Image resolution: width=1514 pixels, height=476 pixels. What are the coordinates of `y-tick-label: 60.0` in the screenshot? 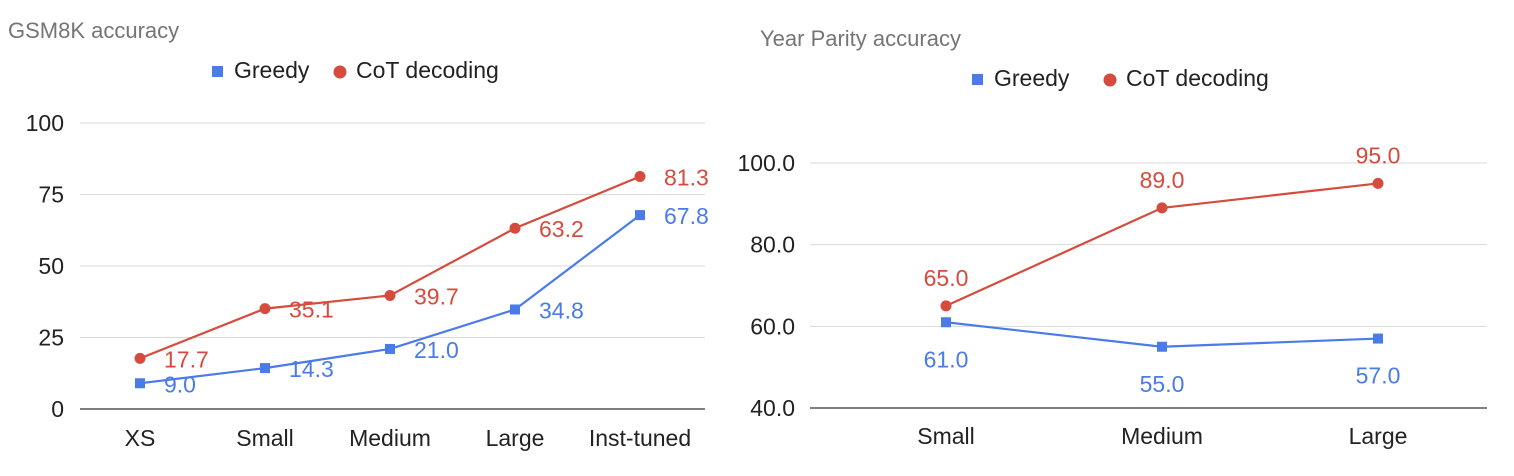 It's located at (772, 326).